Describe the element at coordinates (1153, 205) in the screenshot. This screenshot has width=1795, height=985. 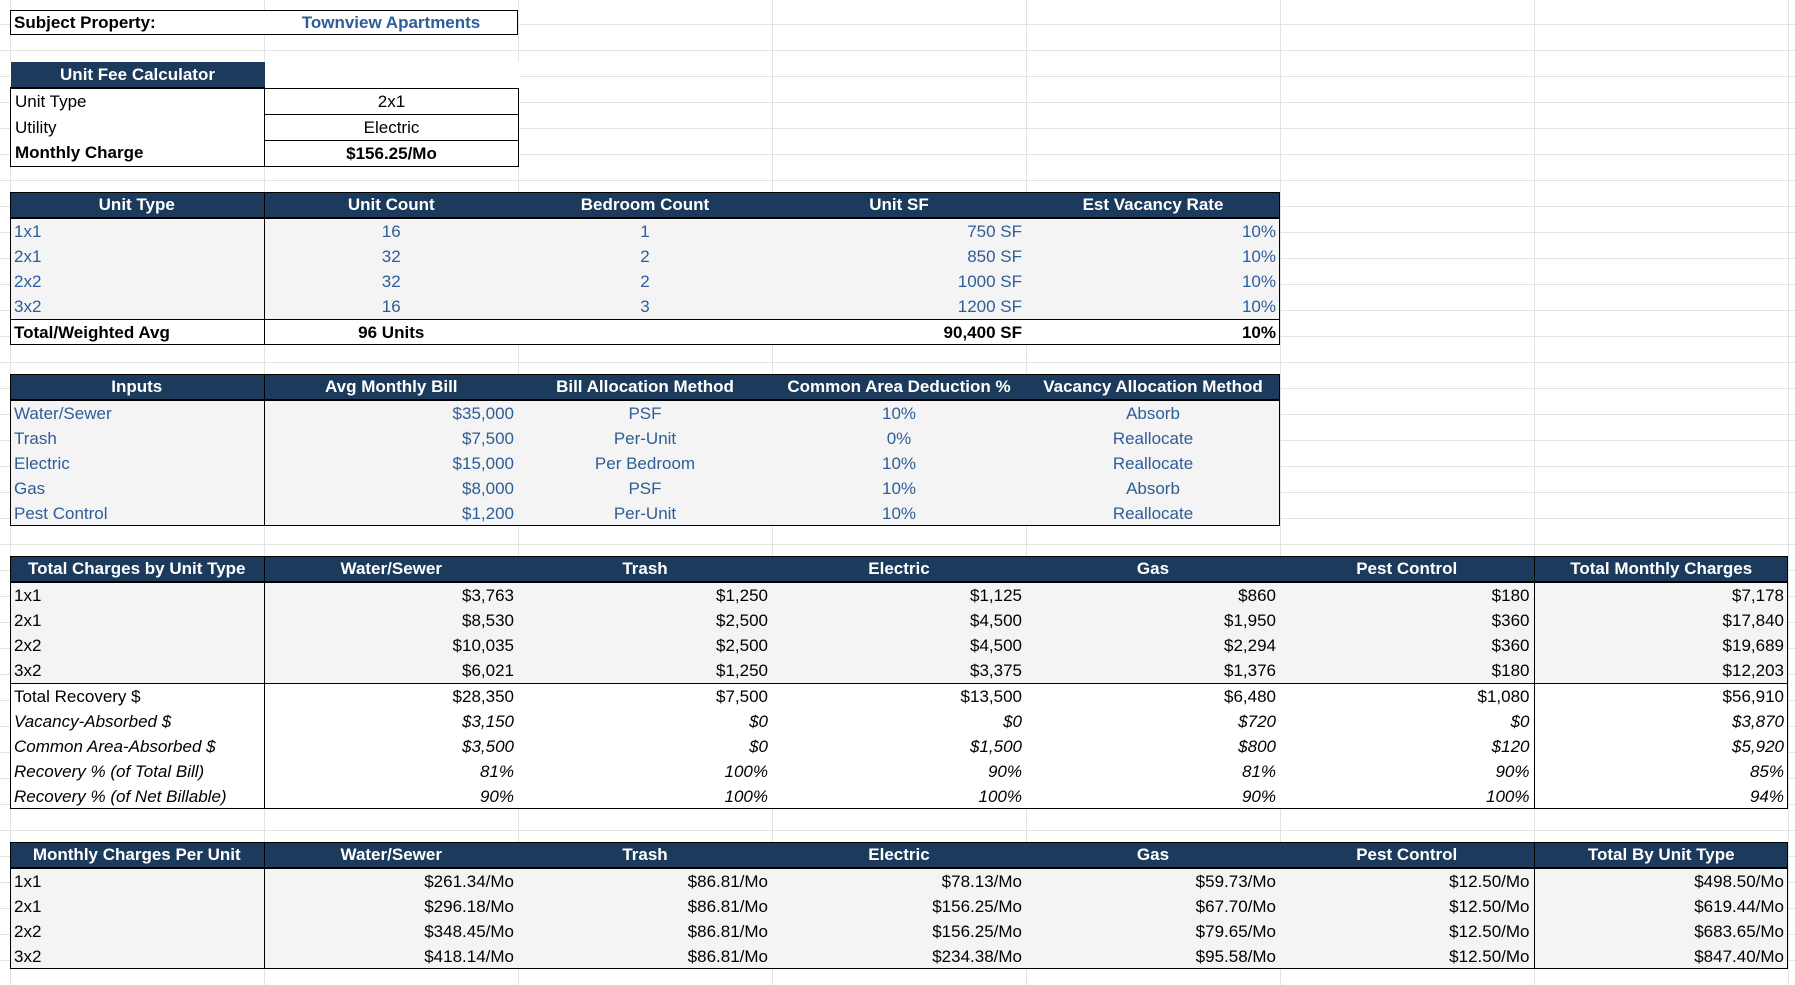
I see `header-vacancy-rate: Est Vacancy Rate` at that location.